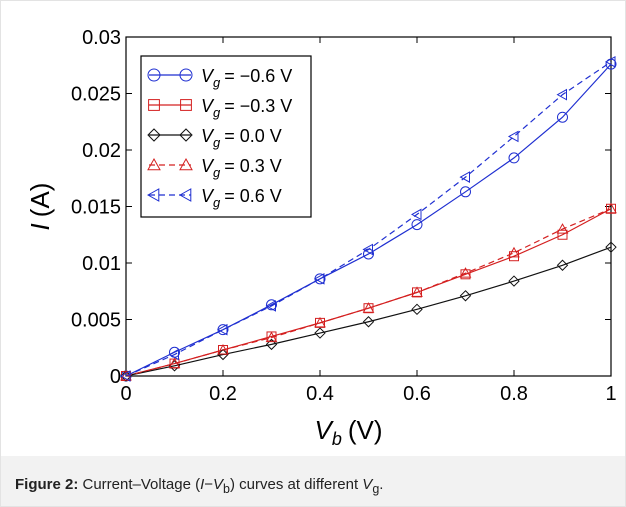  I want to click on x-tick-label: 1, so click(610, 394).